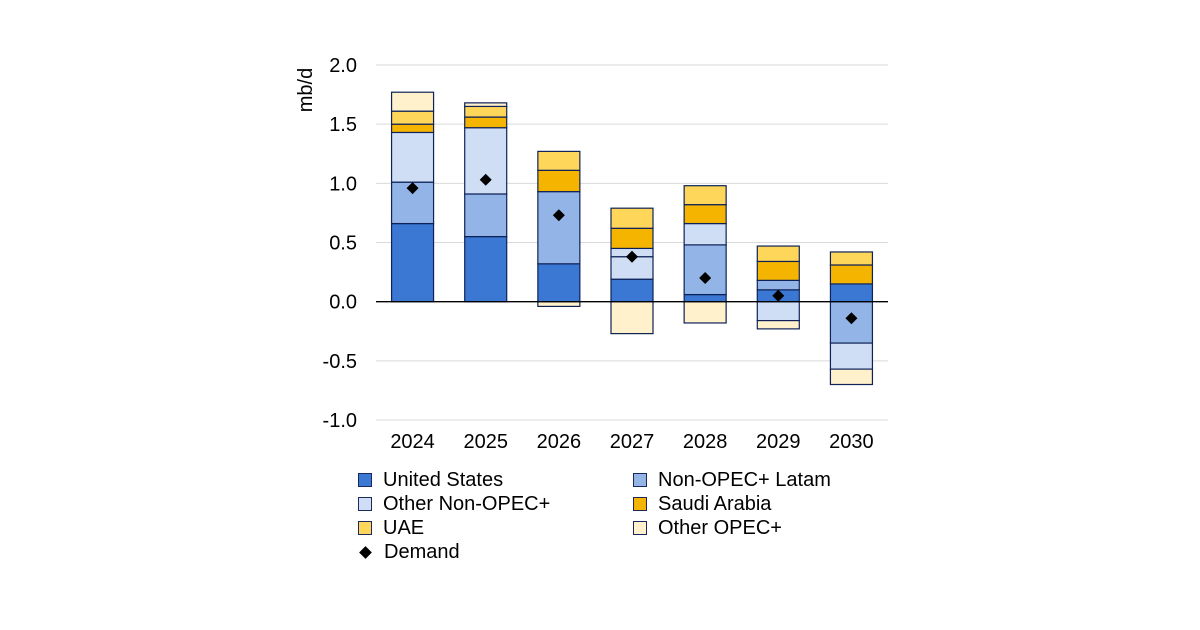 The image size is (1200, 630). What do you see at coordinates (343, 66) in the screenshot?
I see `y-tick-label: 2.0` at bounding box center [343, 66].